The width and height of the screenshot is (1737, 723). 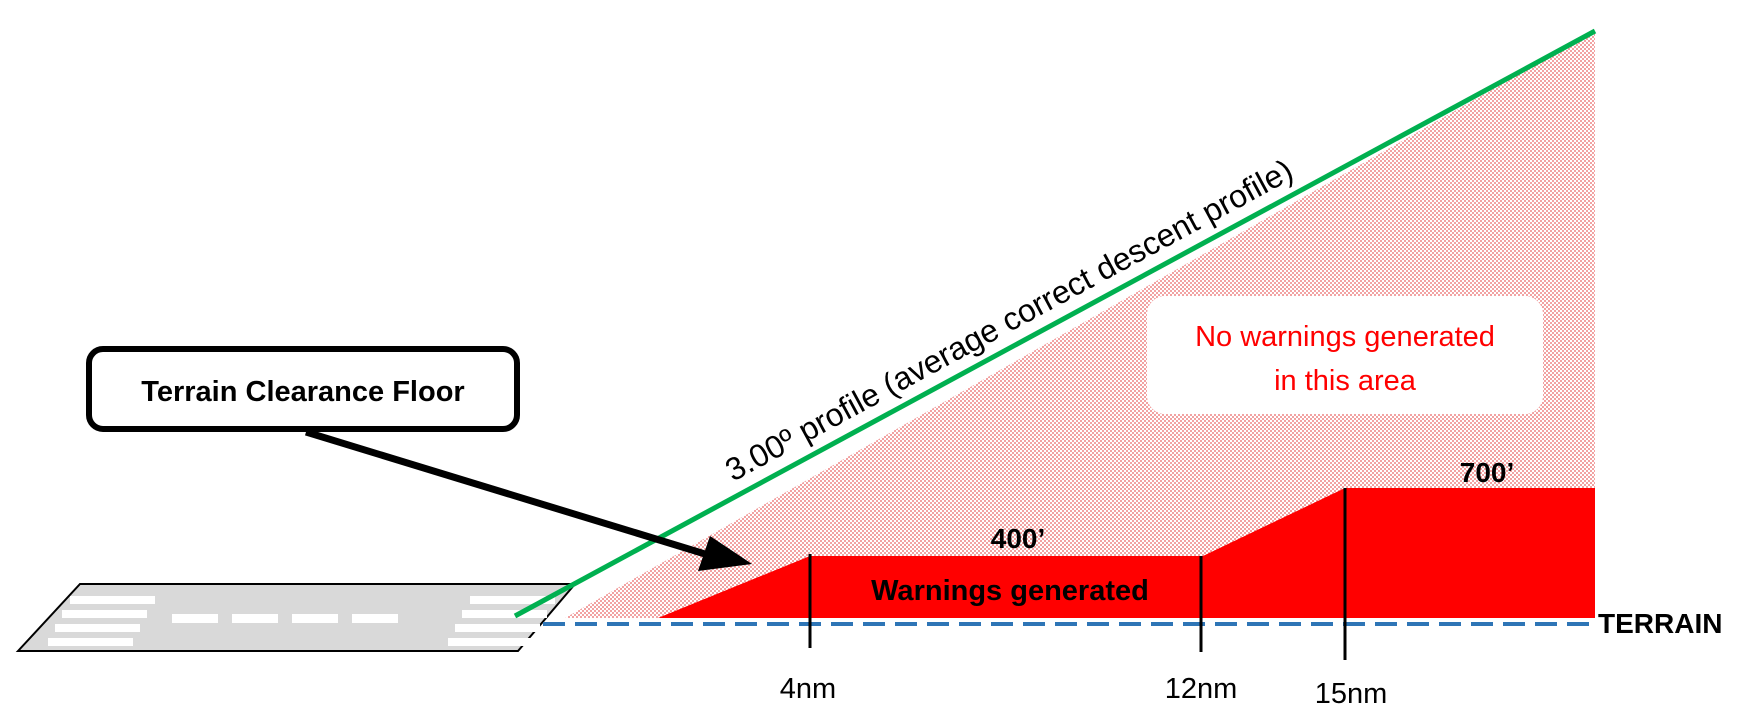 What do you see at coordinates (1018, 538) in the screenshot?
I see `altitude-label-400: 400’` at bounding box center [1018, 538].